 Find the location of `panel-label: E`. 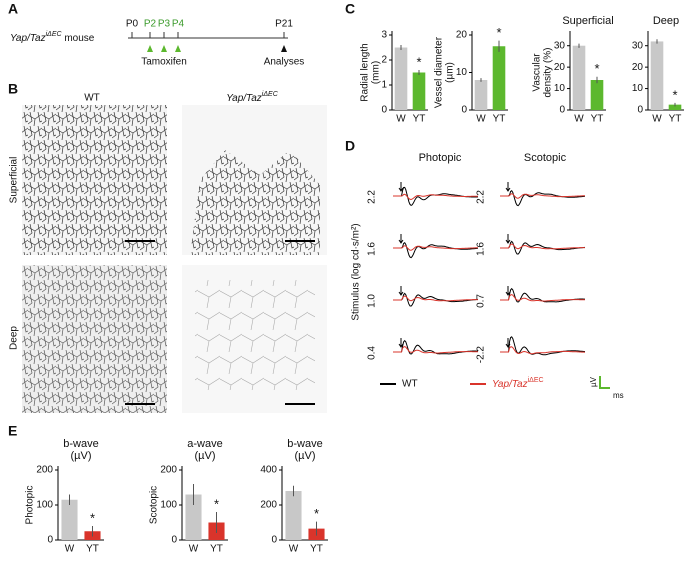

panel-label: E is located at coordinates (12, 431).